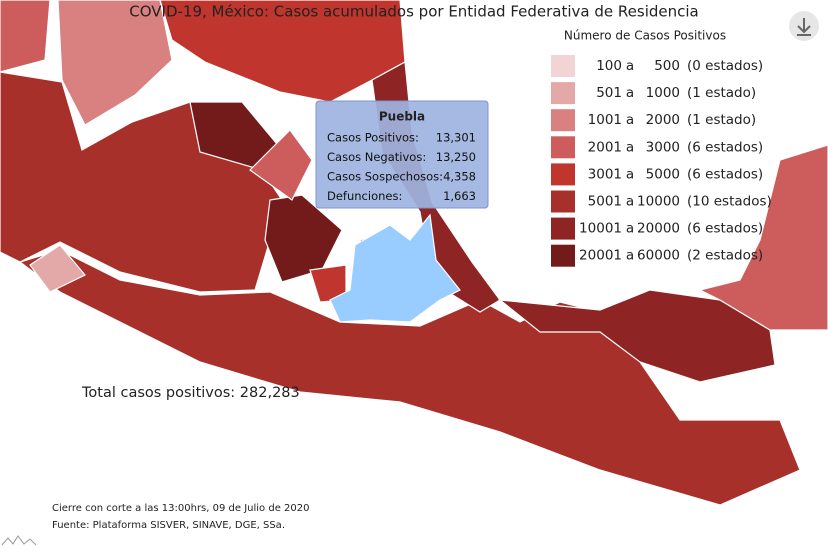 This screenshot has width=828, height=549. I want to click on legend-high: 500, so click(667, 66).